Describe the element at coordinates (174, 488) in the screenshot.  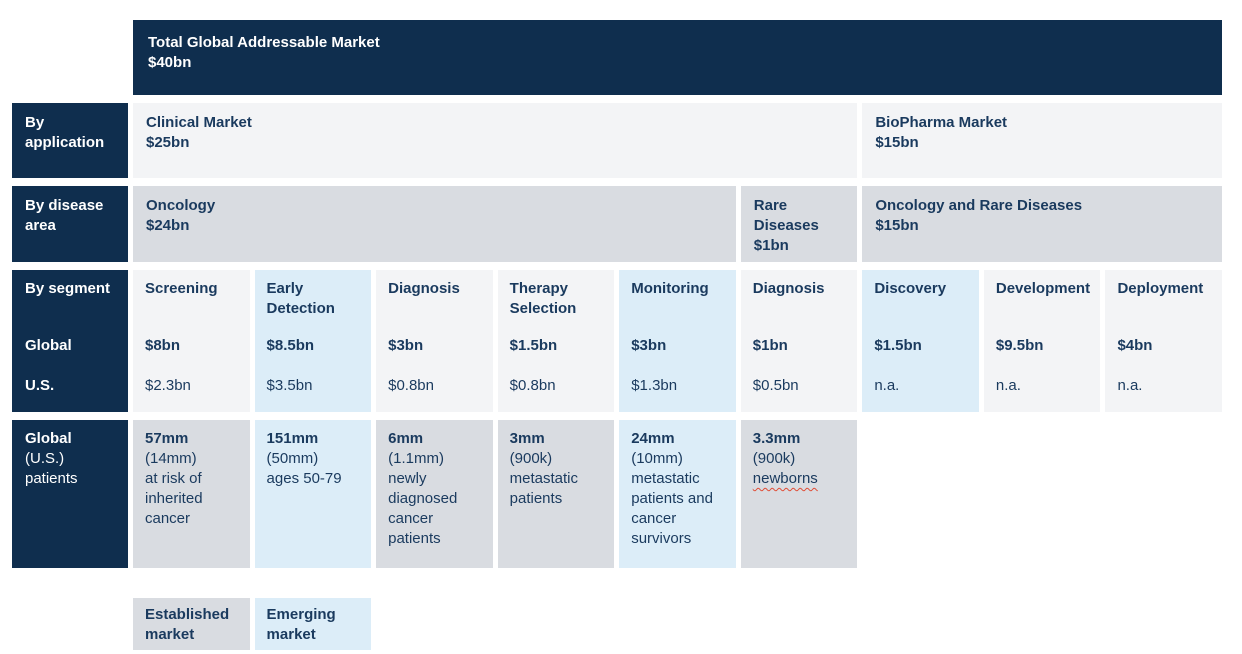
I see `patients-detail: (14mm) at risk of inherited cancer` at that location.